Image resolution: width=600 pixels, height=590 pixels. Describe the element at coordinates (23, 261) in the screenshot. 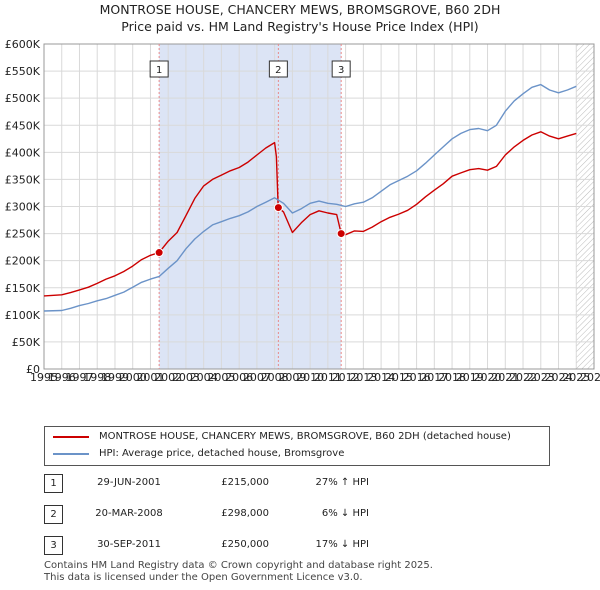

I see `y-tick-label: £200K` at that location.